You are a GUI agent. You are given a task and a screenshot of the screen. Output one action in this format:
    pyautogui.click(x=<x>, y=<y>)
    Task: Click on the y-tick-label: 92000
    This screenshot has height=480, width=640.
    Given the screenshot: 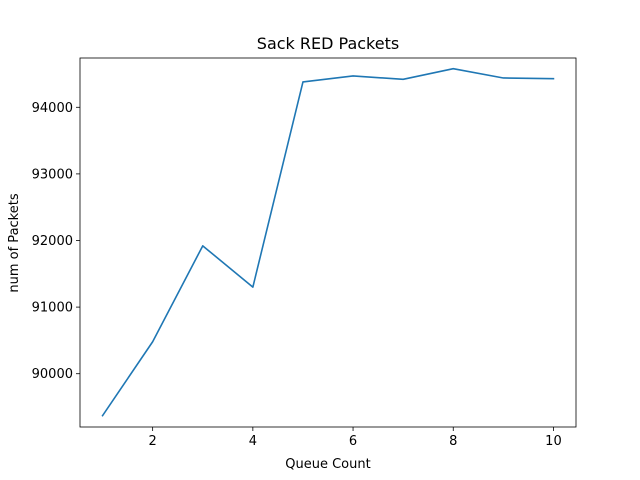 What is the action you would take?
    pyautogui.click(x=52, y=241)
    